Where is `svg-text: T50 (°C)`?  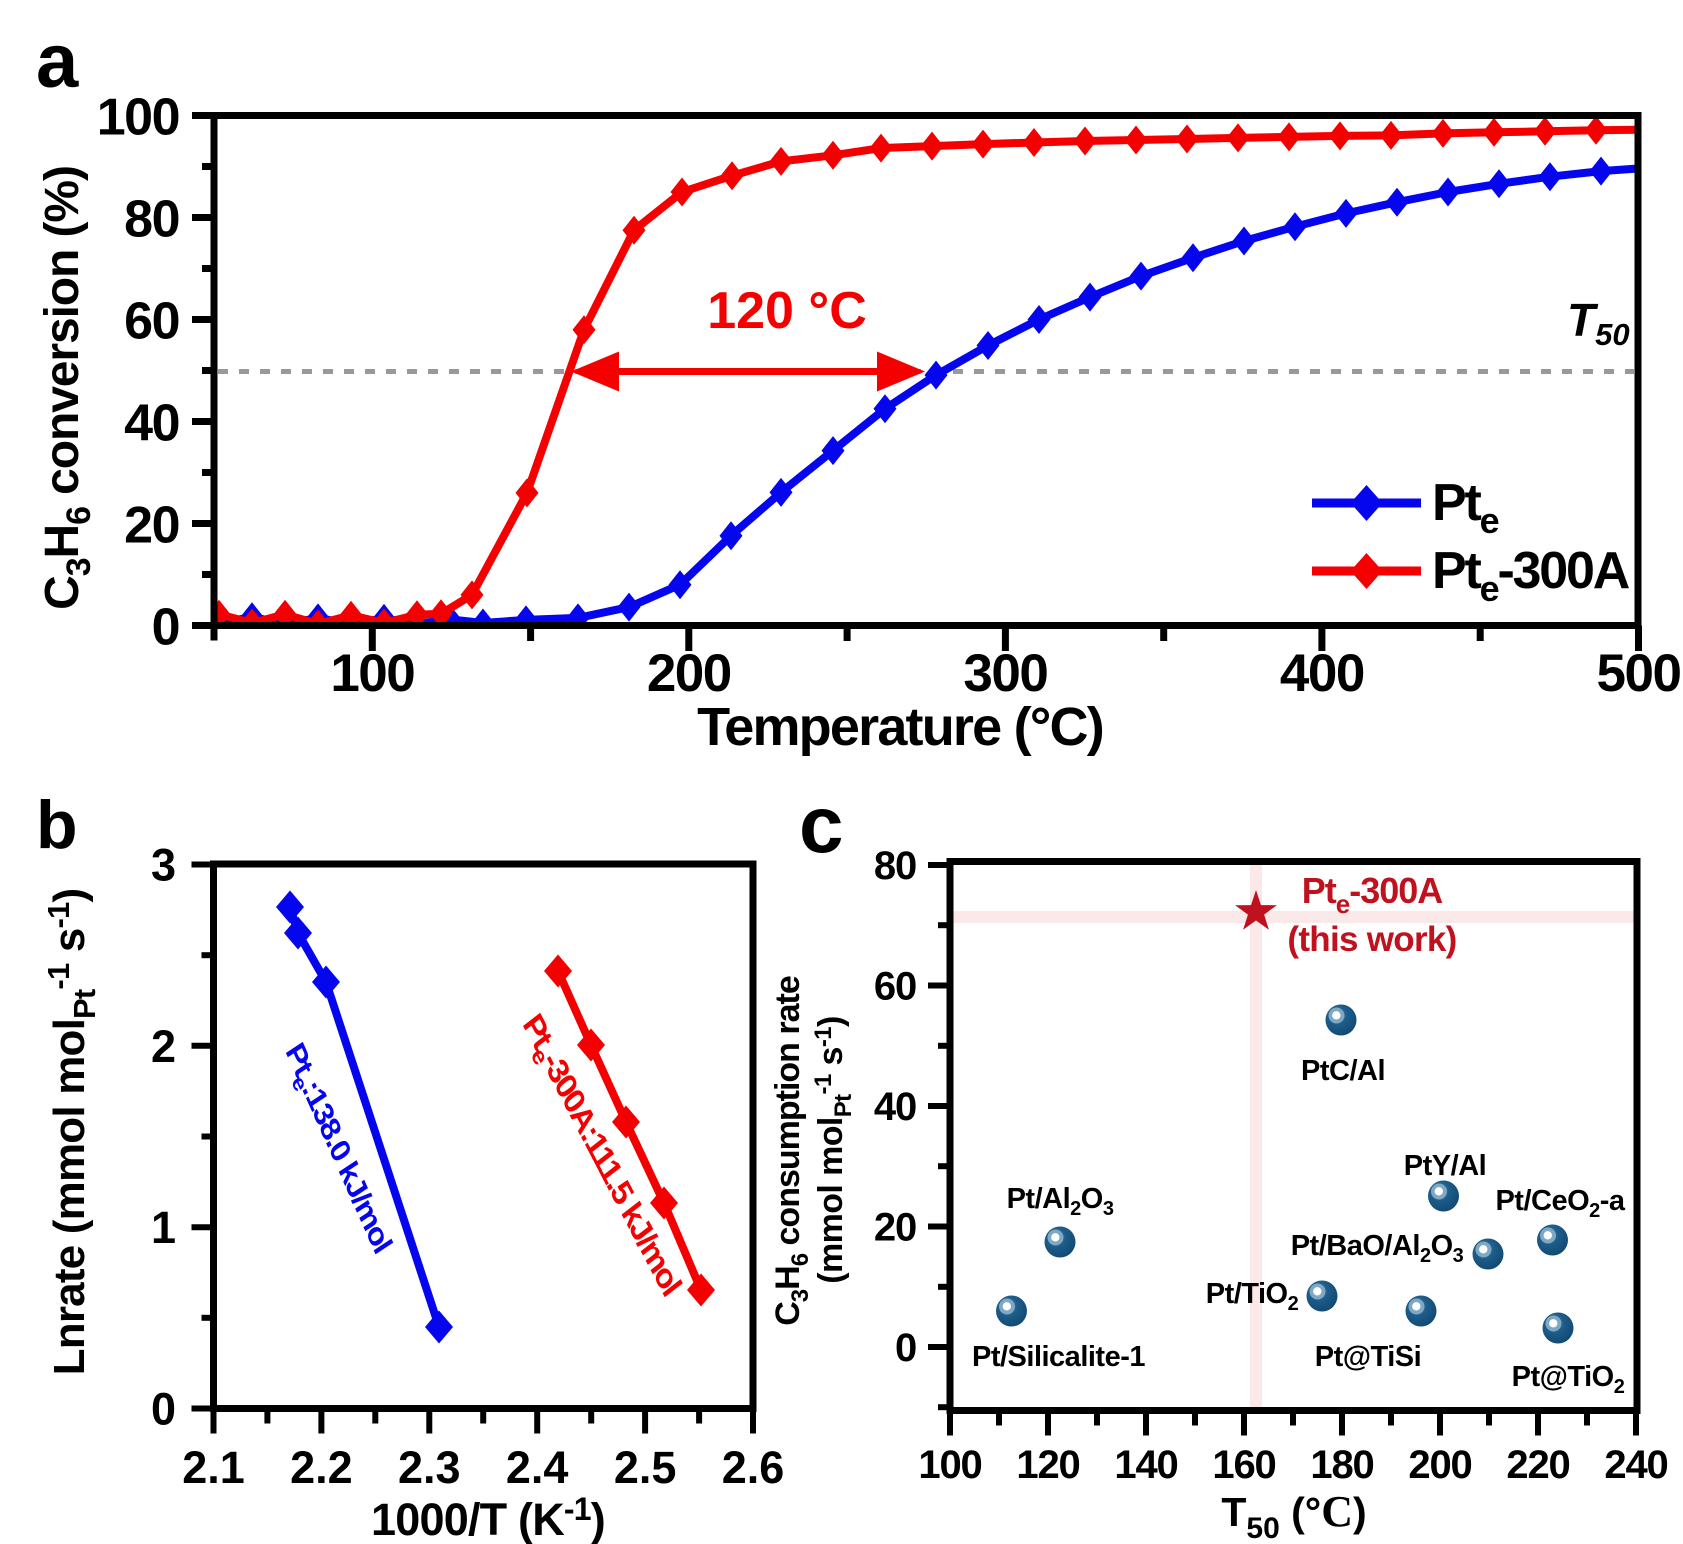 svg-text: T50 (°C) is located at coordinates (1293, 1515).